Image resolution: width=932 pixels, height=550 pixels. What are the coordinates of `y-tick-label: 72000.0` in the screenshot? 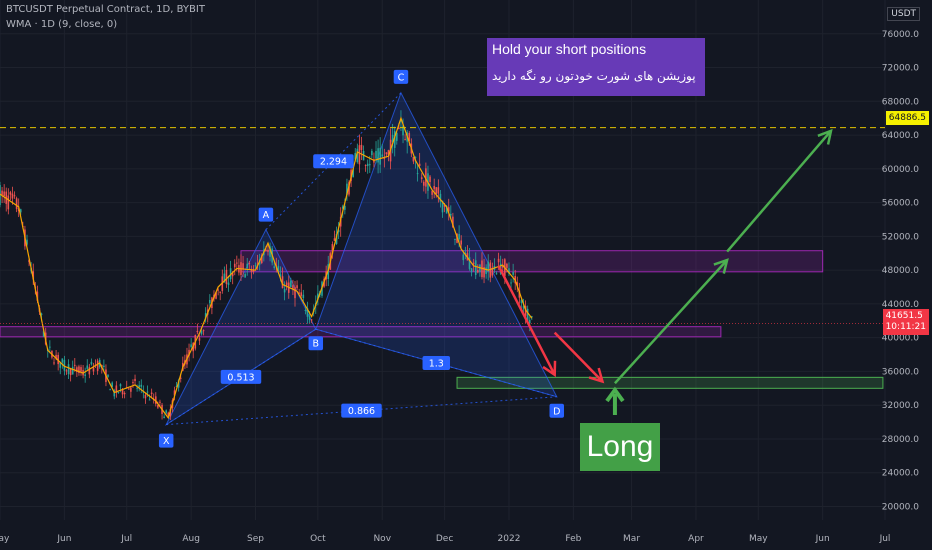 It's located at (900, 69).